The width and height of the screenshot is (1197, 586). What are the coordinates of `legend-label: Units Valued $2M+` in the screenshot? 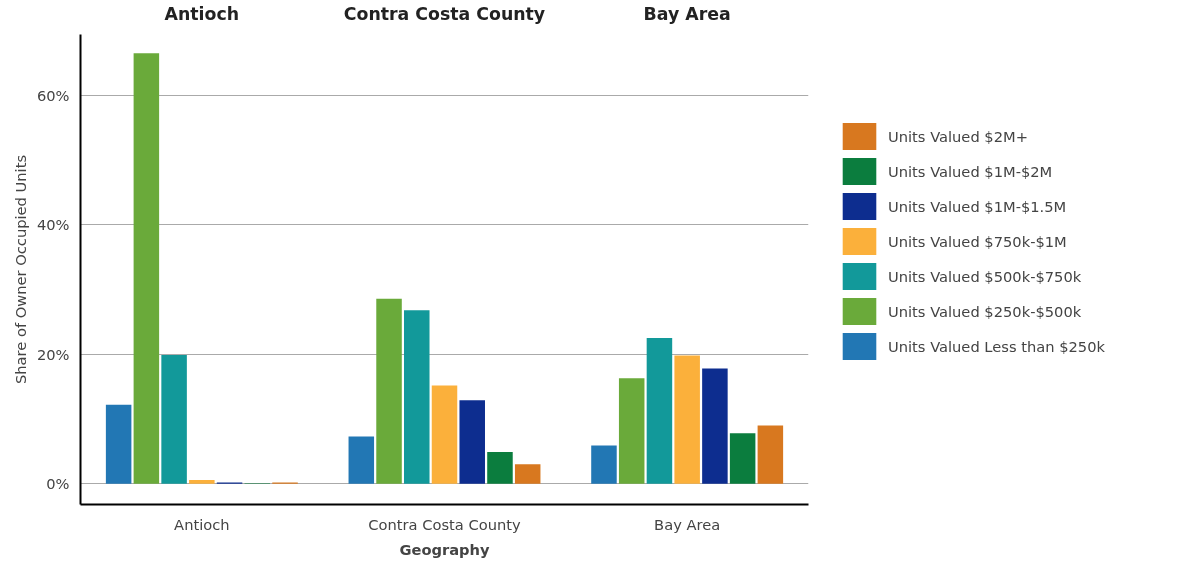 It's located at (958, 136).